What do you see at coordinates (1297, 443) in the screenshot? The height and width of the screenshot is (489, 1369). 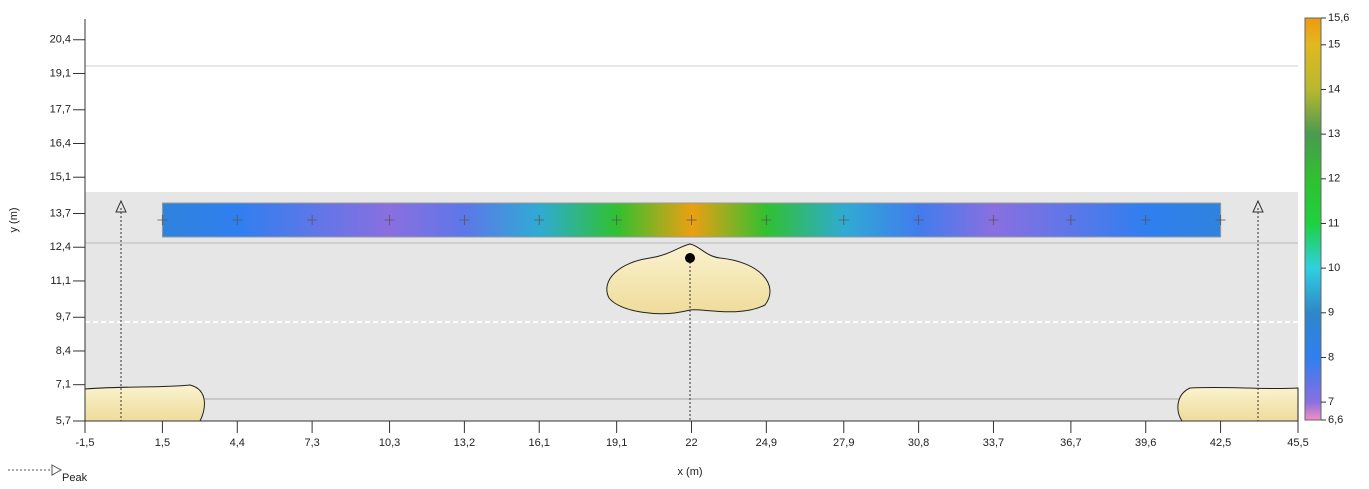 I see `x-tick-label: 45,5` at bounding box center [1297, 443].